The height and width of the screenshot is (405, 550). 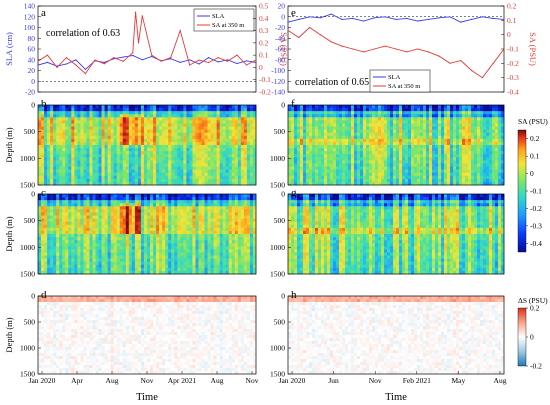 What do you see at coordinates (44, 104) in the screenshot?
I see `panel-b-label: b` at bounding box center [44, 104].